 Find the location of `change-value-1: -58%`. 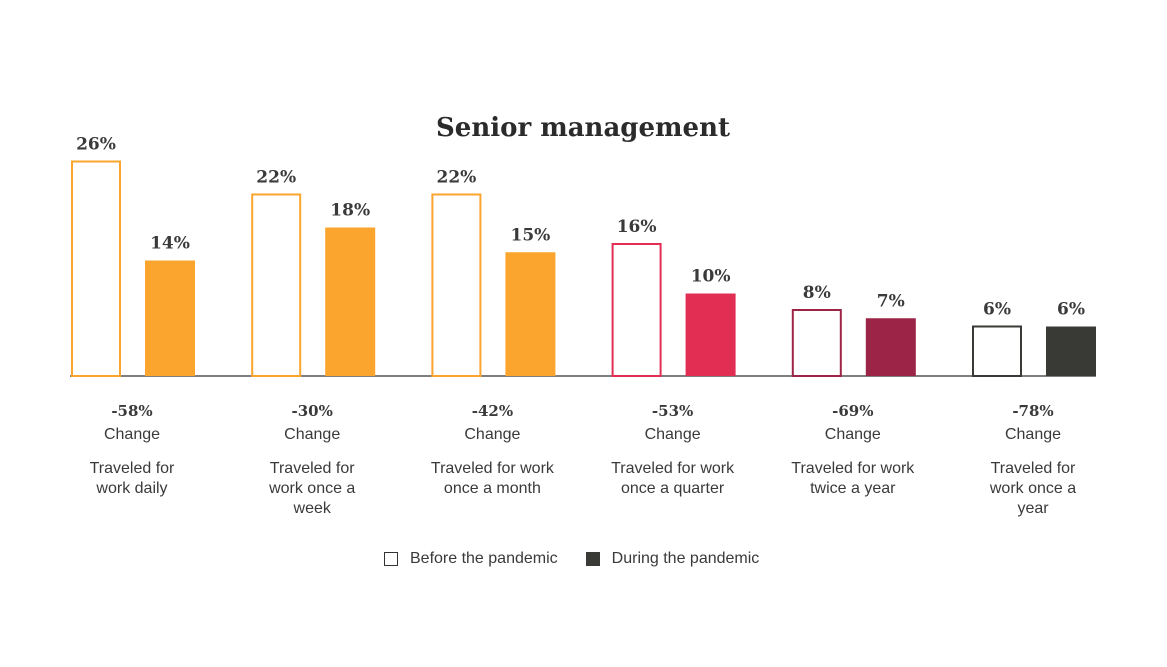

change-value-1: -58% is located at coordinates (131, 411).